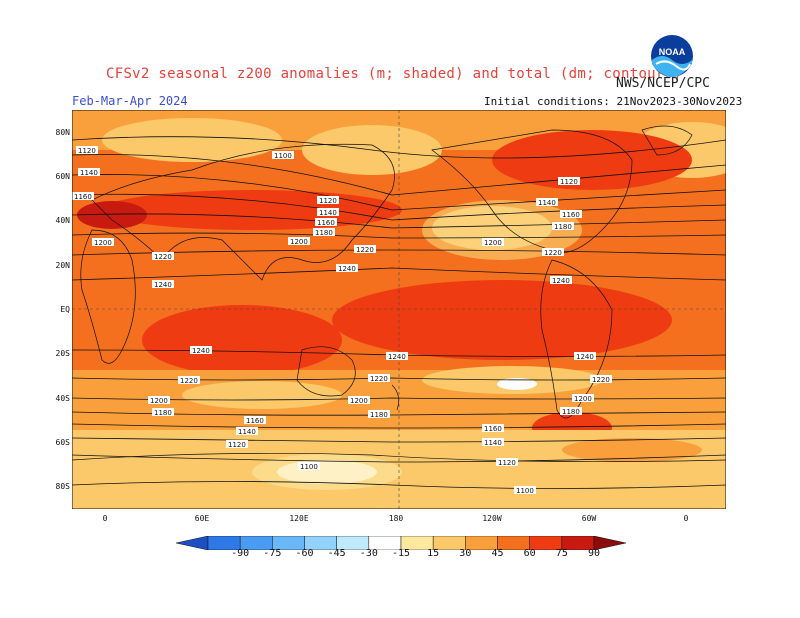  I want to click on contour-1140-s, so click(399, 440).